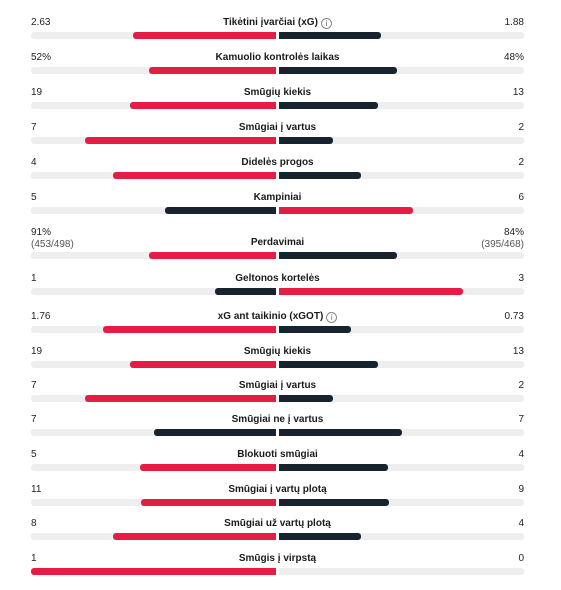  What do you see at coordinates (521, 419) in the screenshot?
I see `away-value: 7` at bounding box center [521, 419].